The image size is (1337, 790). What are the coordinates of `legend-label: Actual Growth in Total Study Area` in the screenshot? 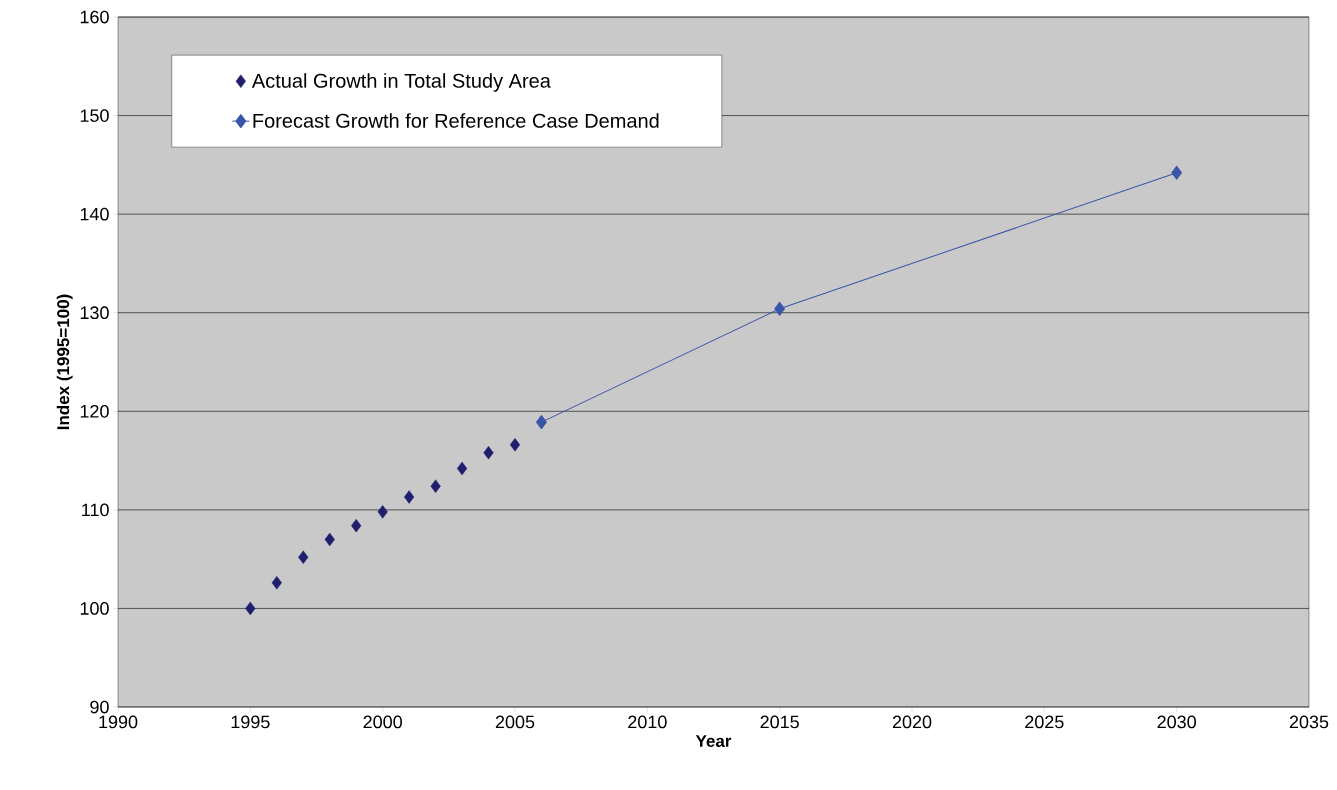 It's located at (401, 82).